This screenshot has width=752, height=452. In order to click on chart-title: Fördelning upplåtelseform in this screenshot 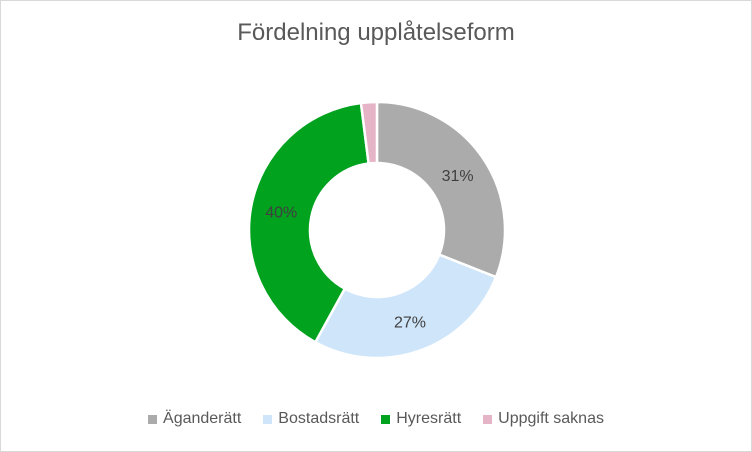, I will do `click(376, 32)`.